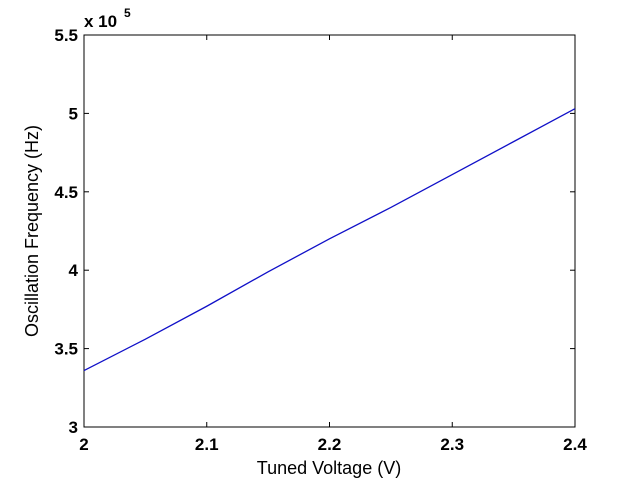  I want to click on x-tick-label: 2.2, so click(330, 444).